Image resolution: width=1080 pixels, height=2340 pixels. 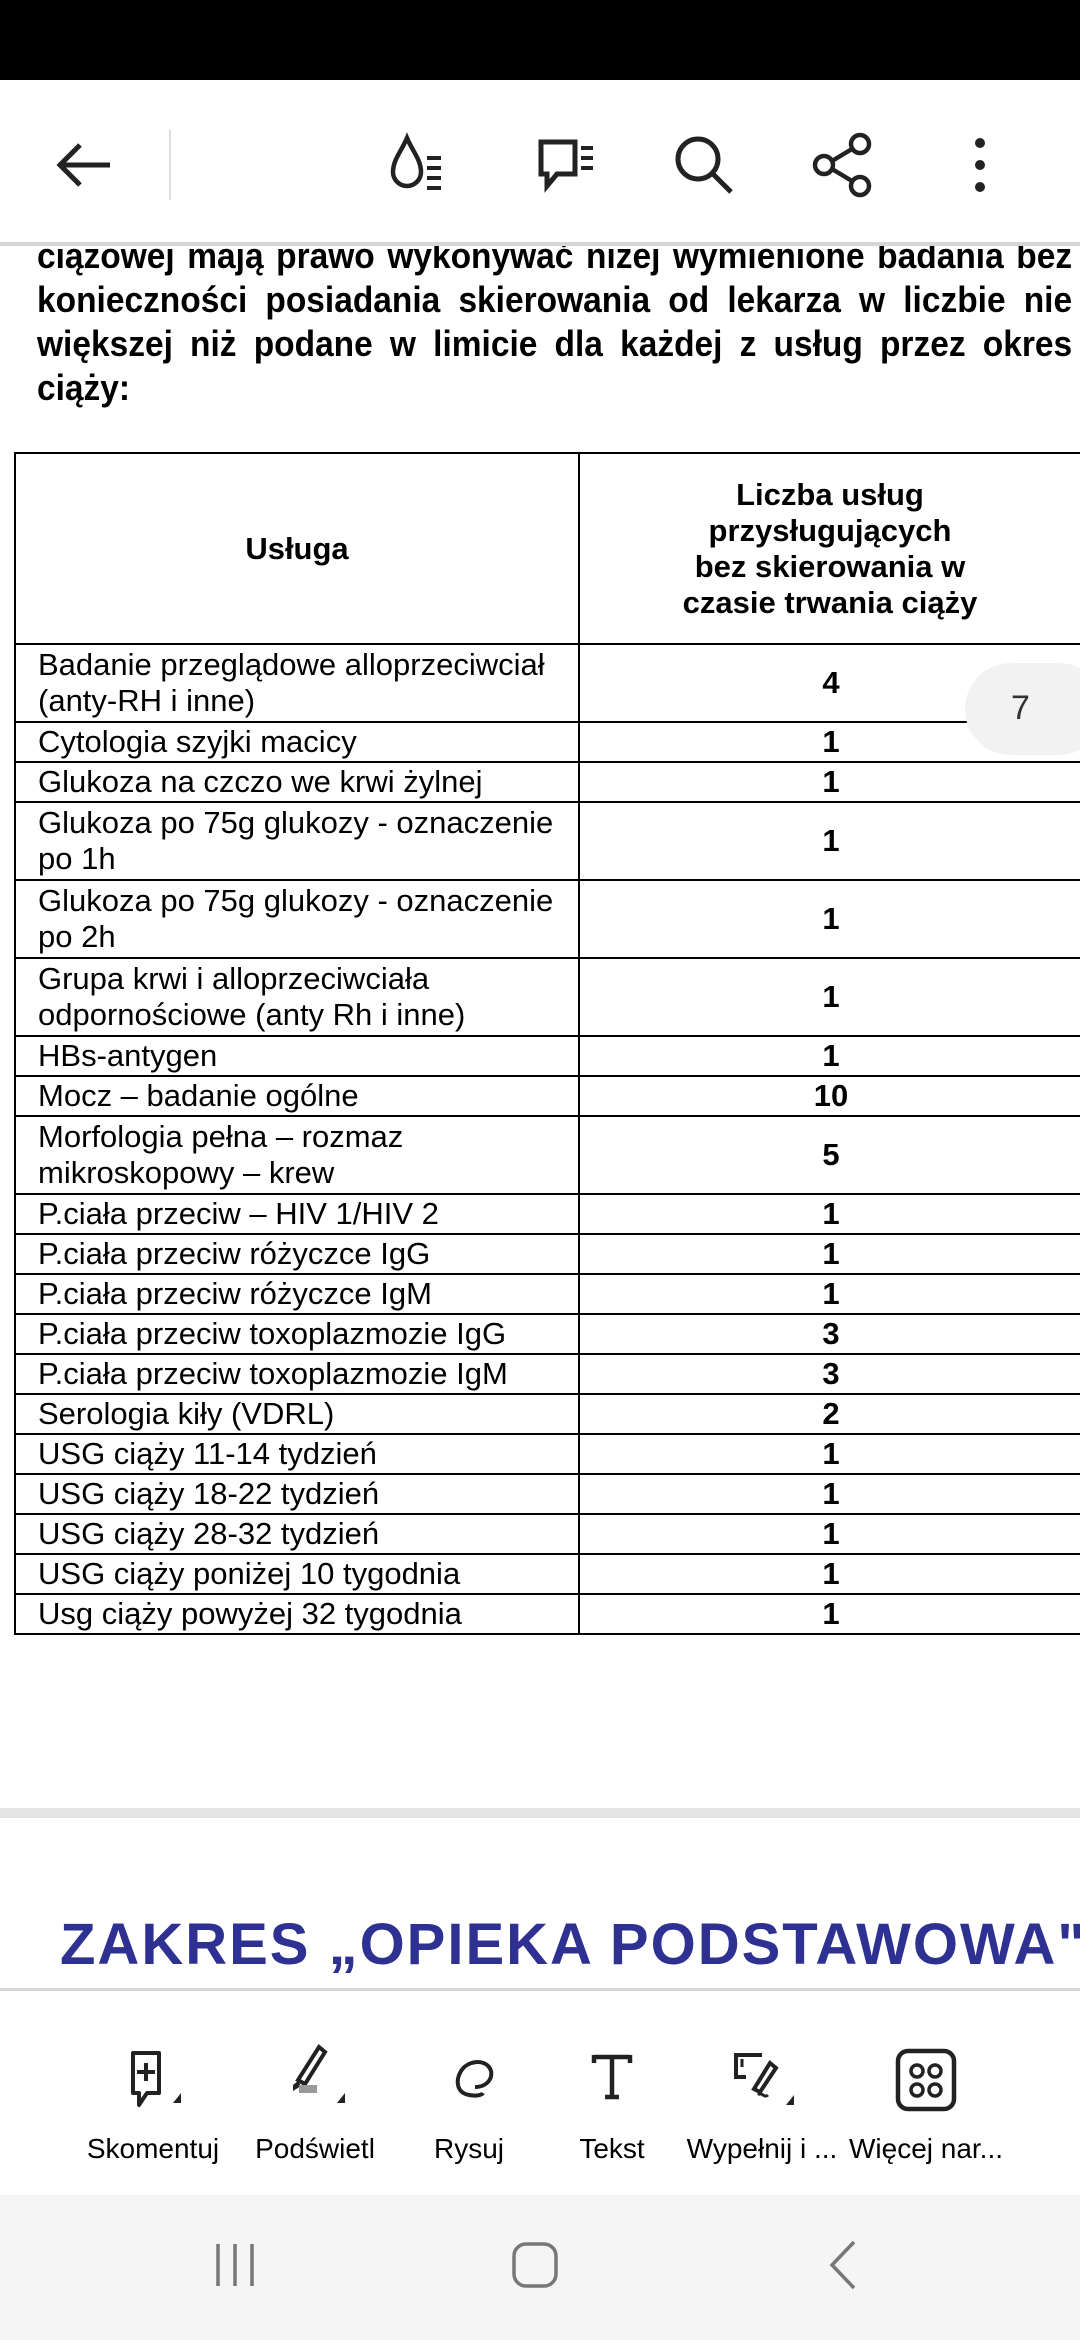 I want to click on highlight-tool-button: Podświetl, so click(x=315, y=2091).